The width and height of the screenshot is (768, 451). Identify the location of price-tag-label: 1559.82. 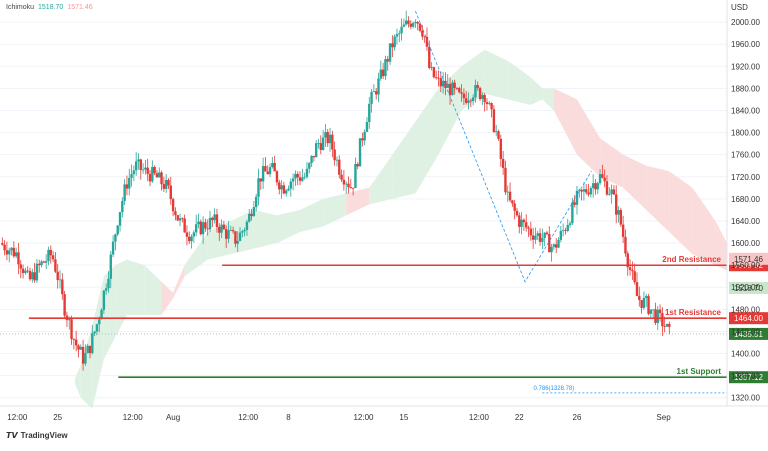
(748, 265).